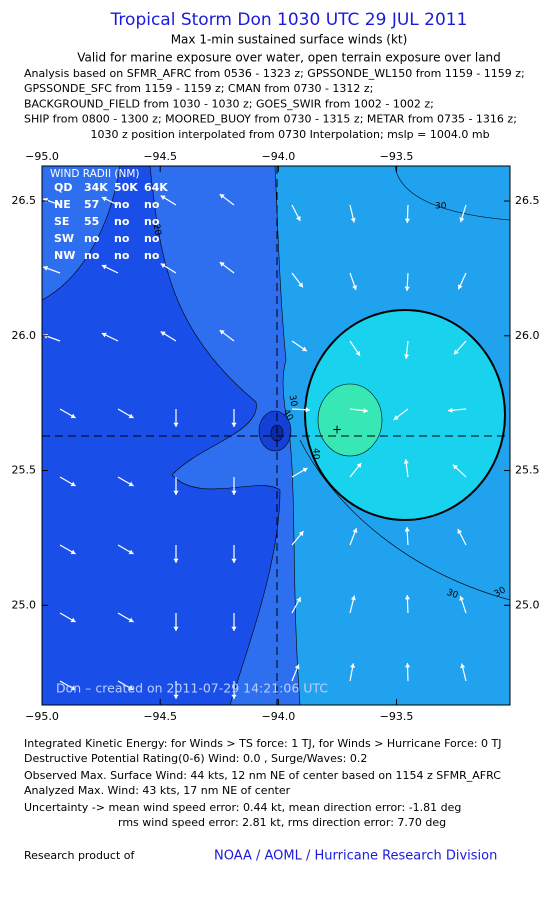 The image size is (560, 919). What do you see at coordinates (289, 40) in the screenshot?
I see `subtitle: Max 1-min sustained surface winds (kt)` at bounding box center [289, 40].